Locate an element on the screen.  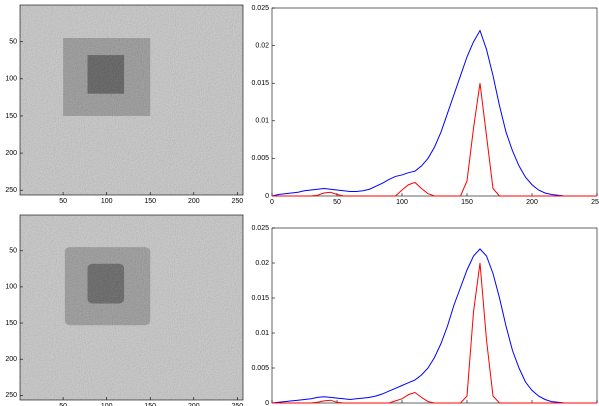
x-tick-label: 0 is located at coordinates (272, 202).